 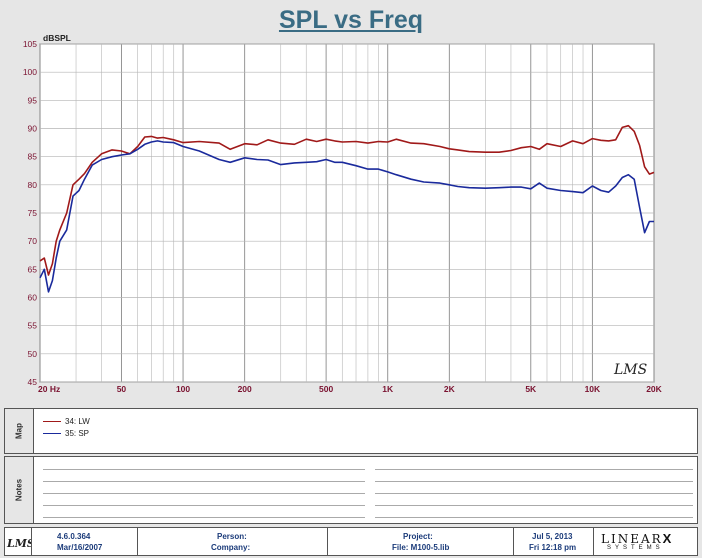 I want to click on y-tick-label-70: 70, so click(x=33, y=241).